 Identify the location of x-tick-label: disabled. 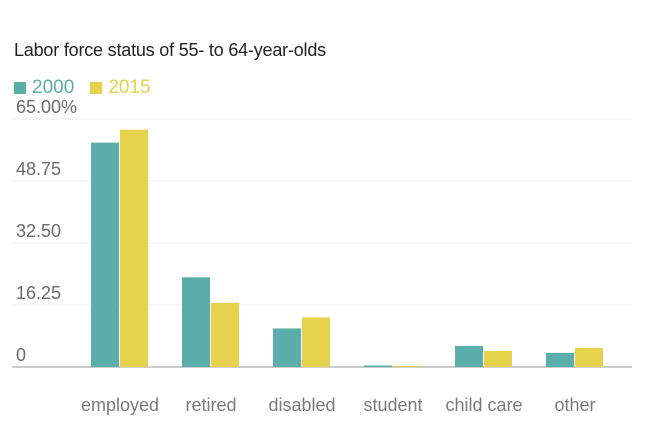
(301, 405).